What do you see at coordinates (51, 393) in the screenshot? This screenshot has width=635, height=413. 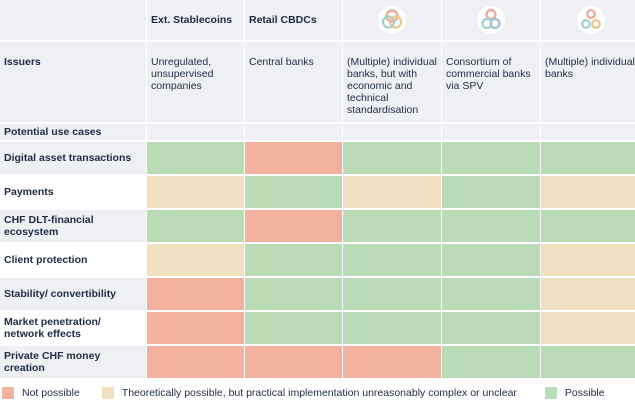 I see `legend-label: Not possible` at bounding box center [51, 393].